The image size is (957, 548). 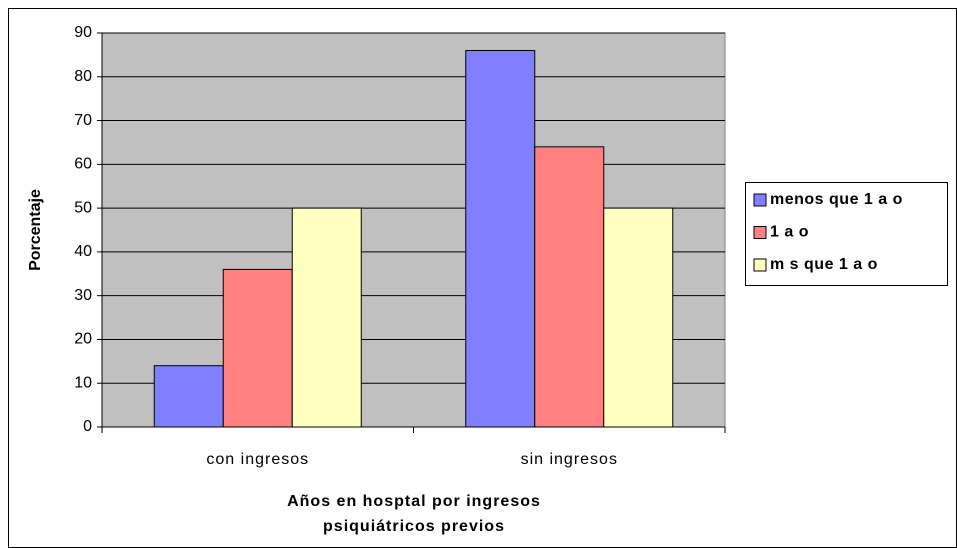 What do you see at coordinates (846, 234) in the screenshot?
I see `legend-box` at bounding box center [846, 234].